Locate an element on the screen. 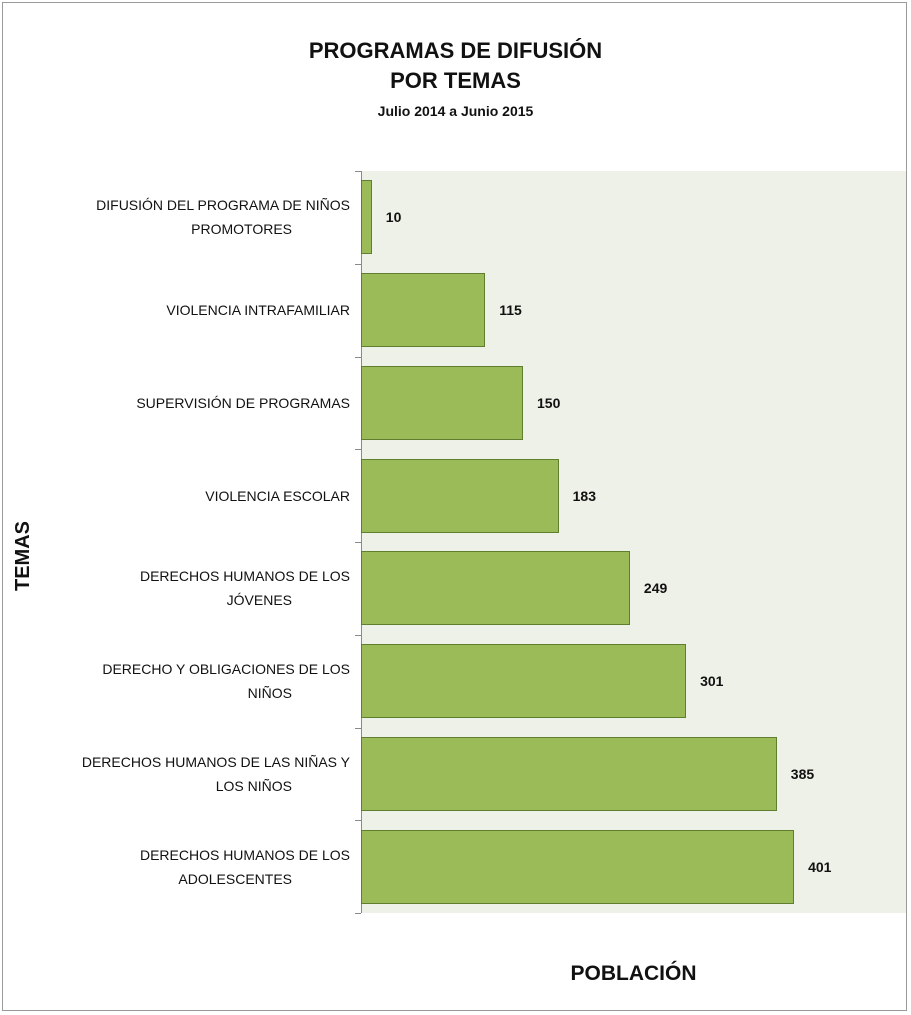 Image resolution: width=911 pixels, height=1015 pixels. bar-value-label: 115 is located at coordinates (510, 310).